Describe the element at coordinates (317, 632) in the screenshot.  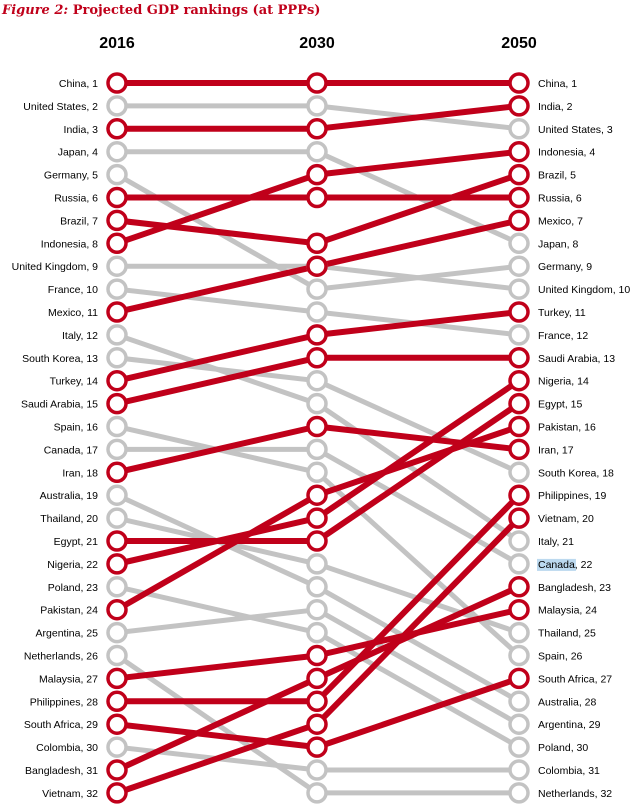
I see `rank-node-poland-2030` at that location.